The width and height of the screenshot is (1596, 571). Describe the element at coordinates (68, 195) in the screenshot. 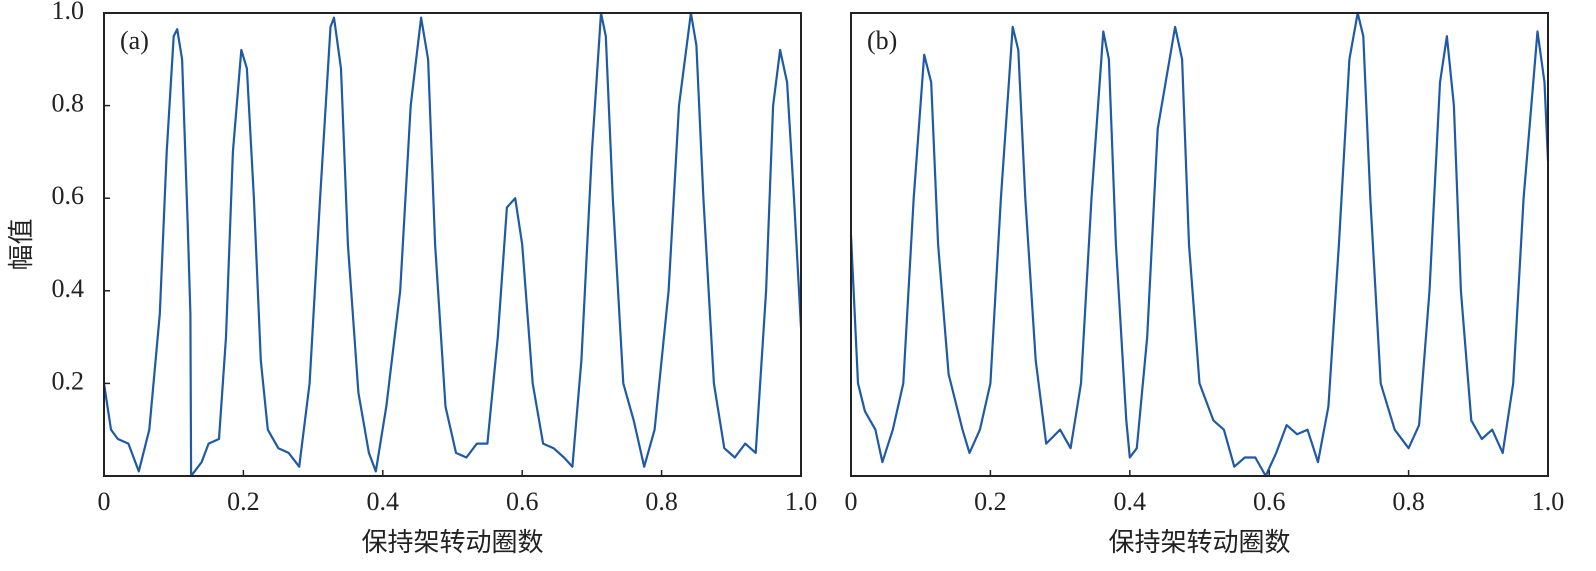

I see `y-tick-label: 0.6` at that location.